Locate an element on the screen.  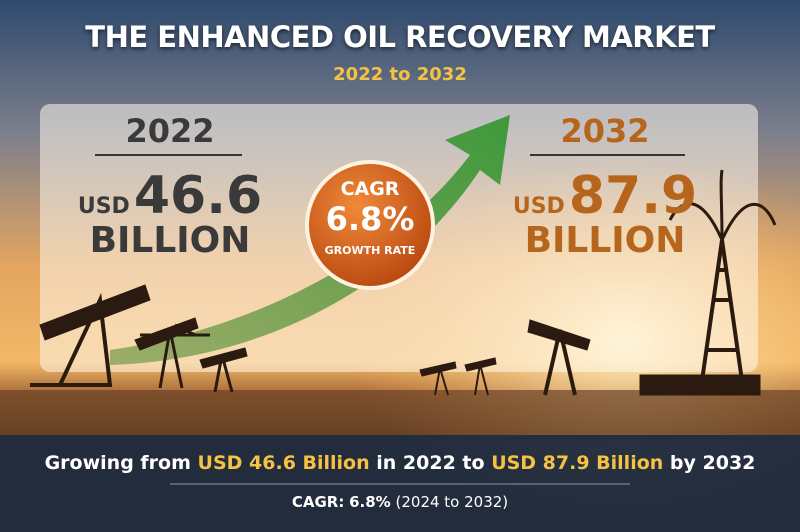
end-amount: USD87.9 is located at coordinates (605, 196).